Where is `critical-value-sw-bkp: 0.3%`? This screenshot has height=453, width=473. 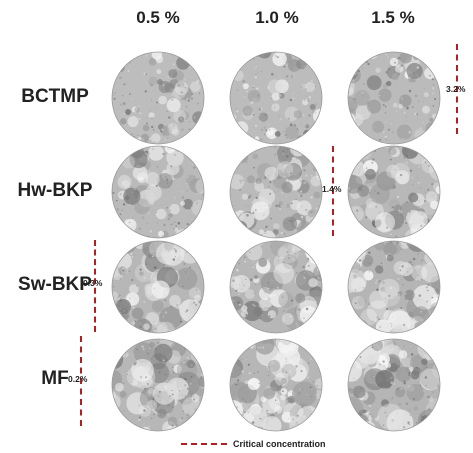 critical-value-sw-bkp: 0.3% is located at coordinates (93, 283).